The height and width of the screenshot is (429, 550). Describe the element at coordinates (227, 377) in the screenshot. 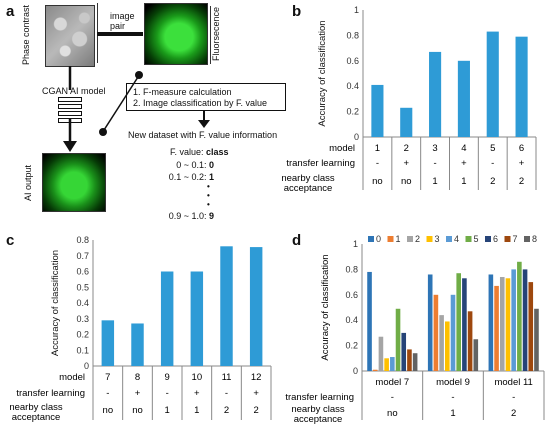

I see `category-label: 11` at that location.